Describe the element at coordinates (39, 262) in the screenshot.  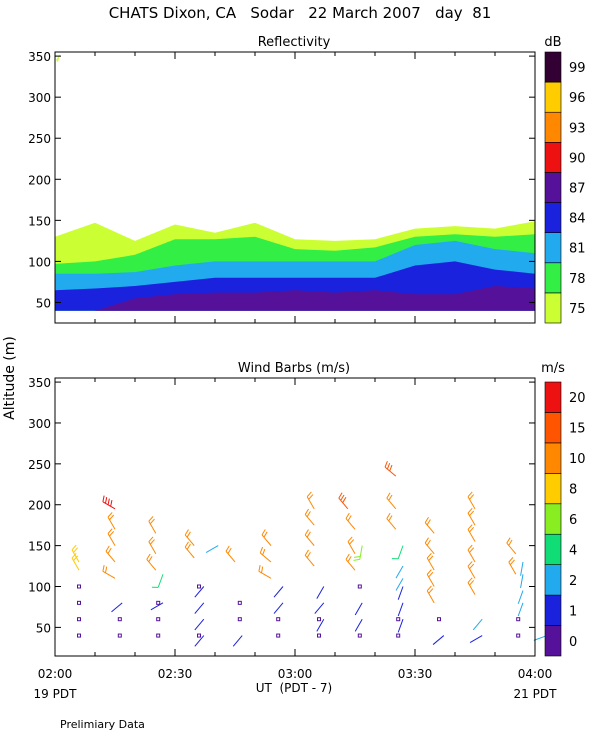
I see `reflectivity-ytick-label-100: 100` at that location.